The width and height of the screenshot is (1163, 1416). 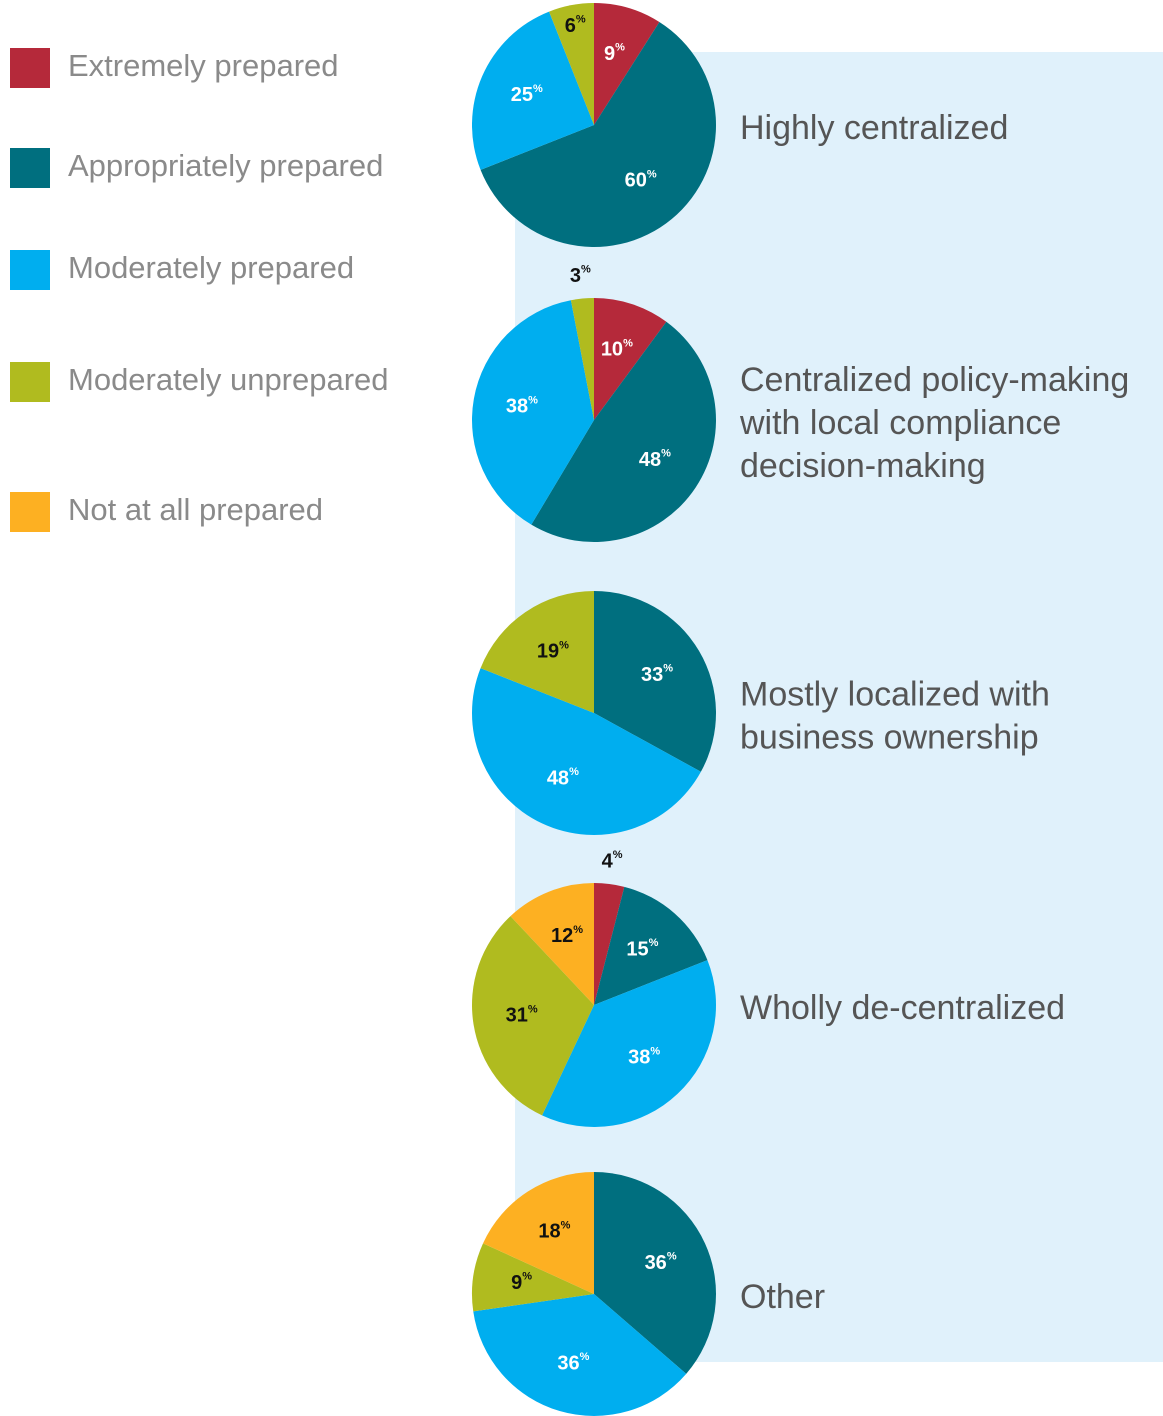 What do you see at coordinates (934, 380) in the screenshot?
I see `pie-title: Centralized policy-making` at bounding box center [934, 380].